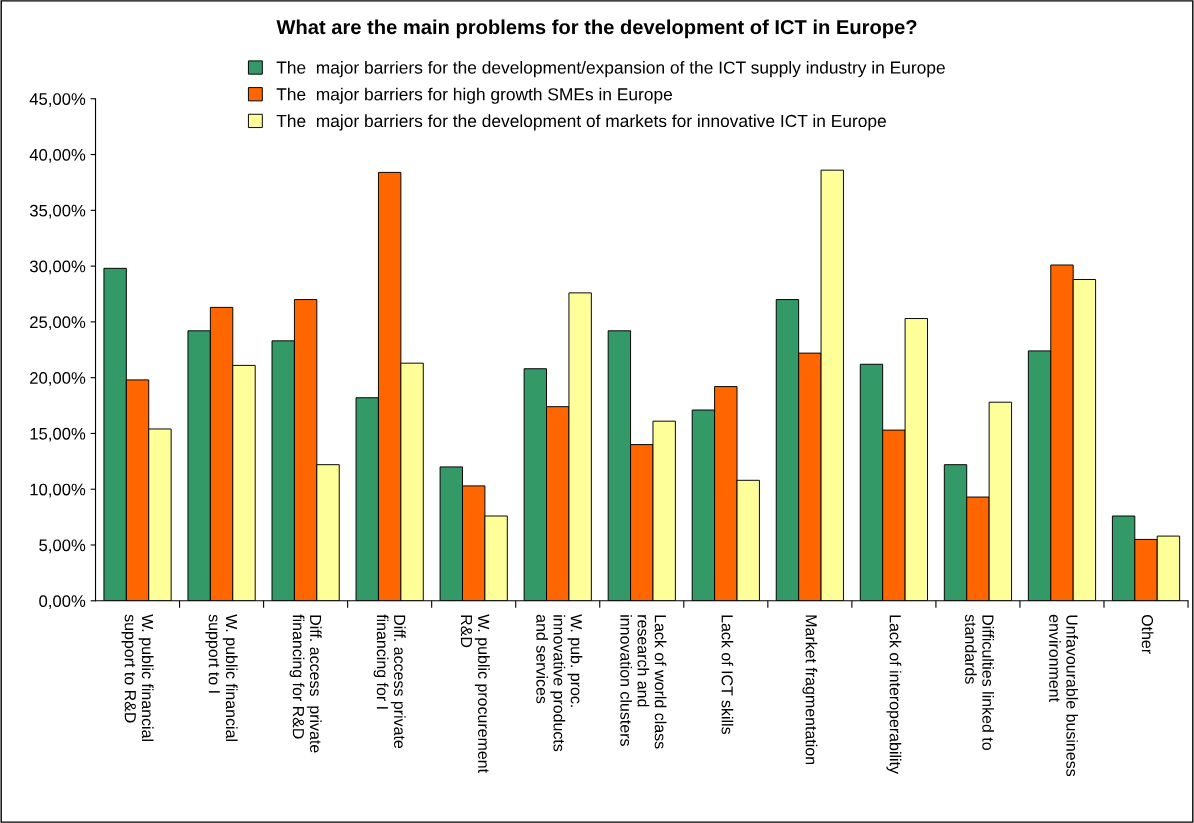  I want to click on y-tick-label: 25,00%, so click(58, 323).